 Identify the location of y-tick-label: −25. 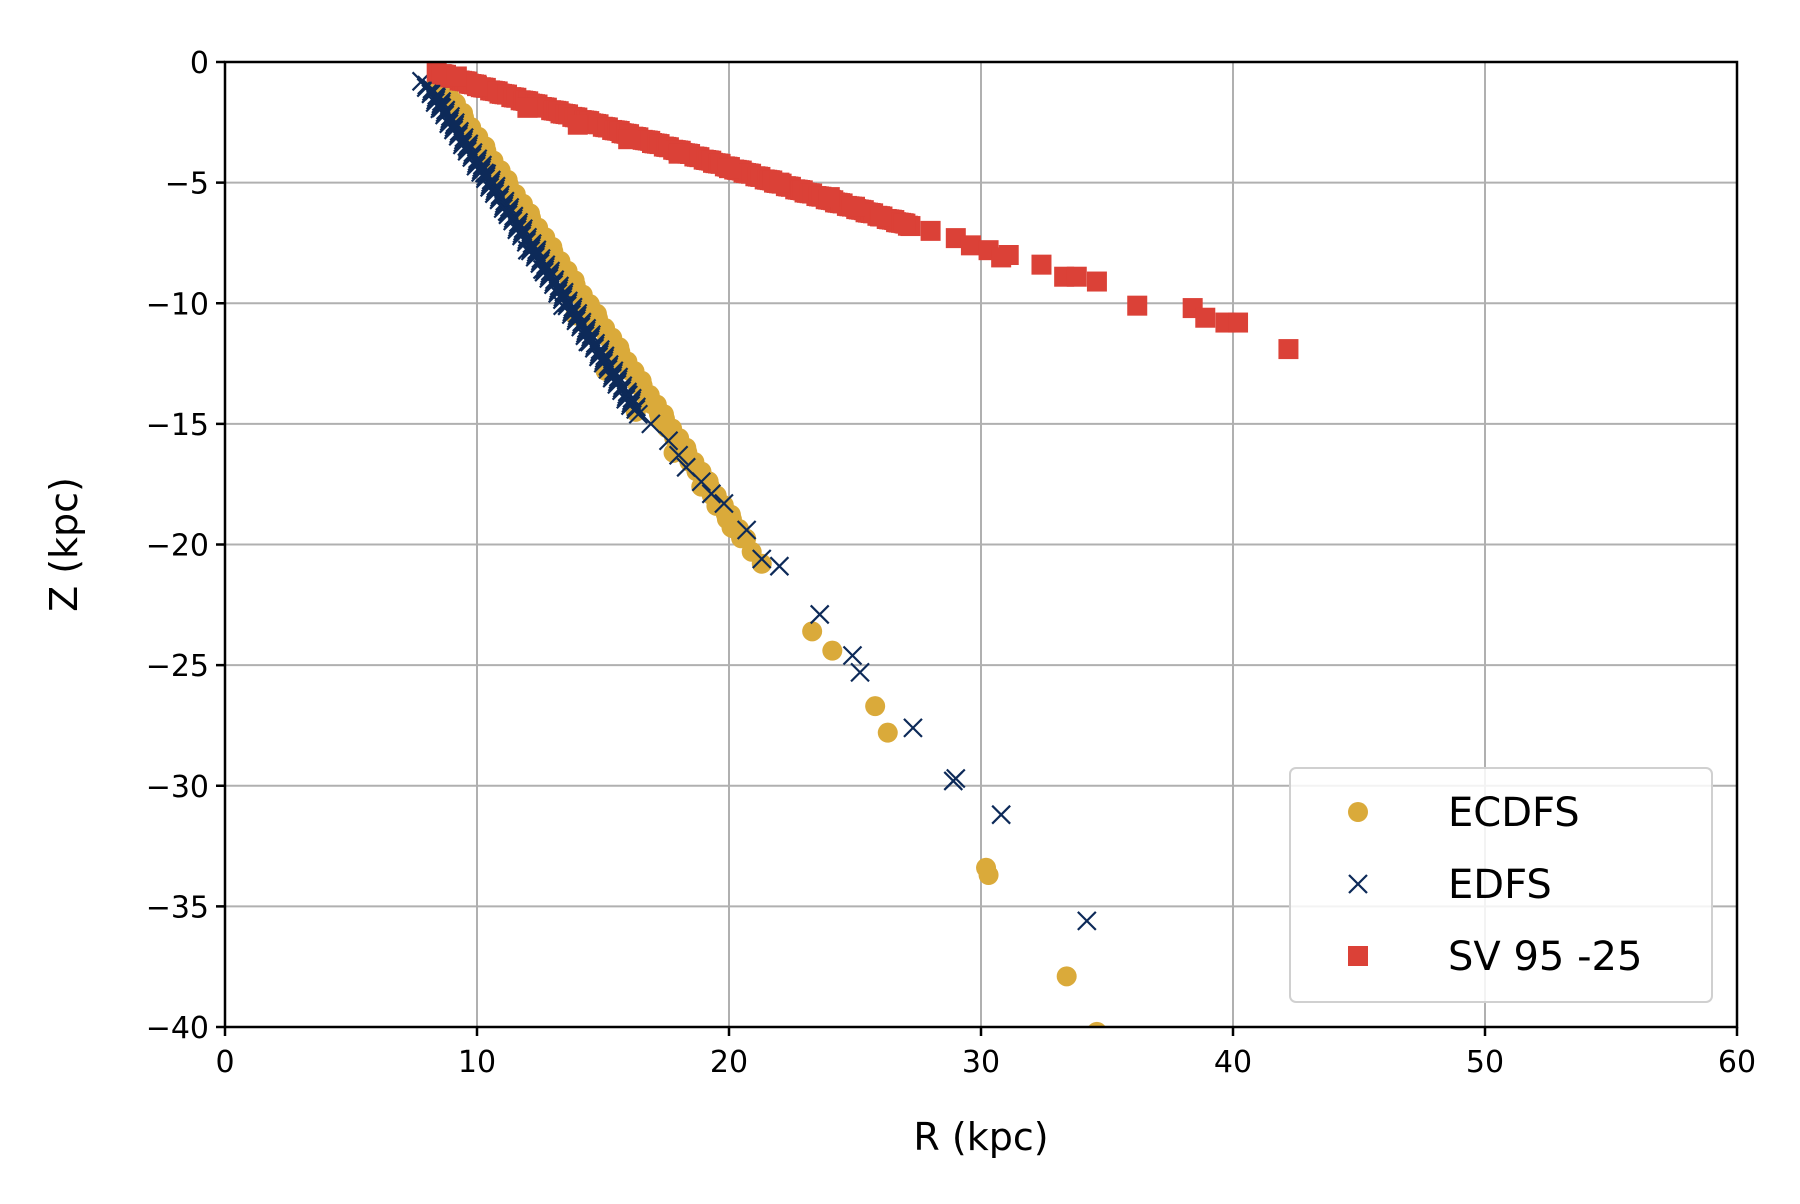
(177, 666).